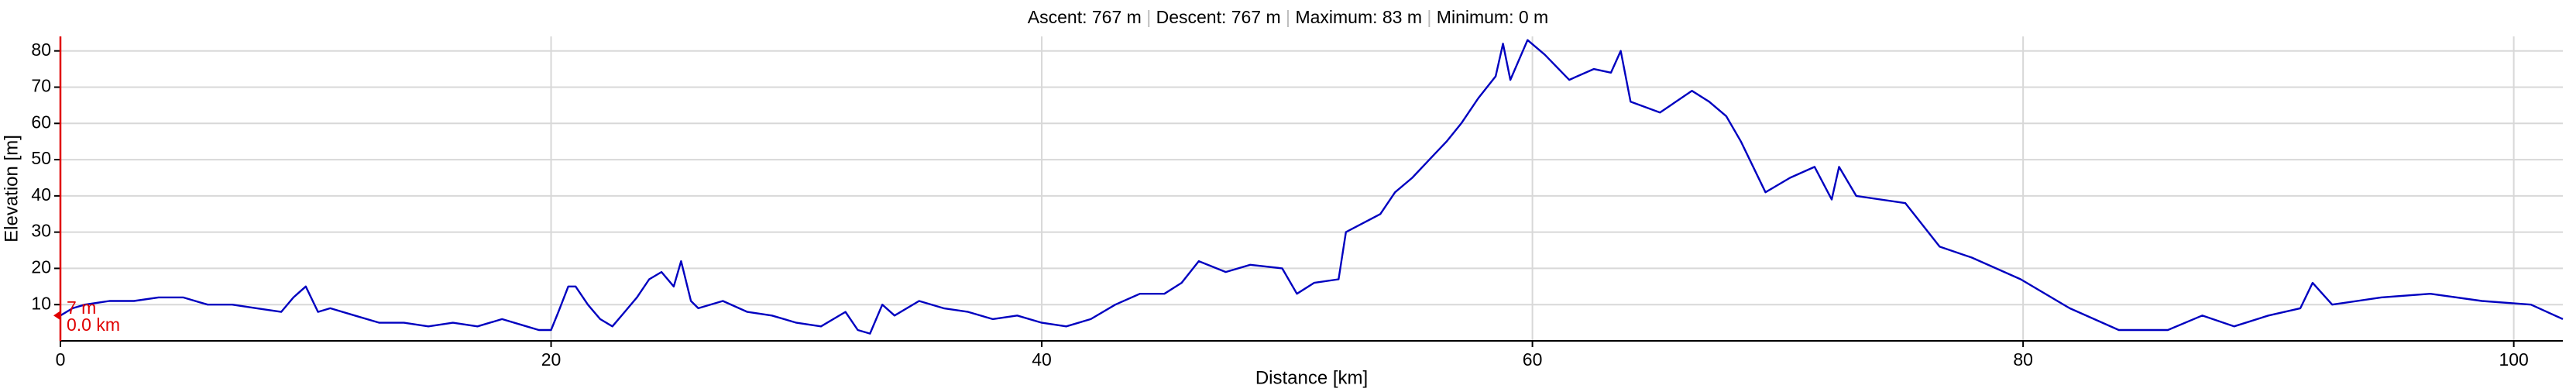  I want to click on x-tick-label: 100, so click(2513, 359).